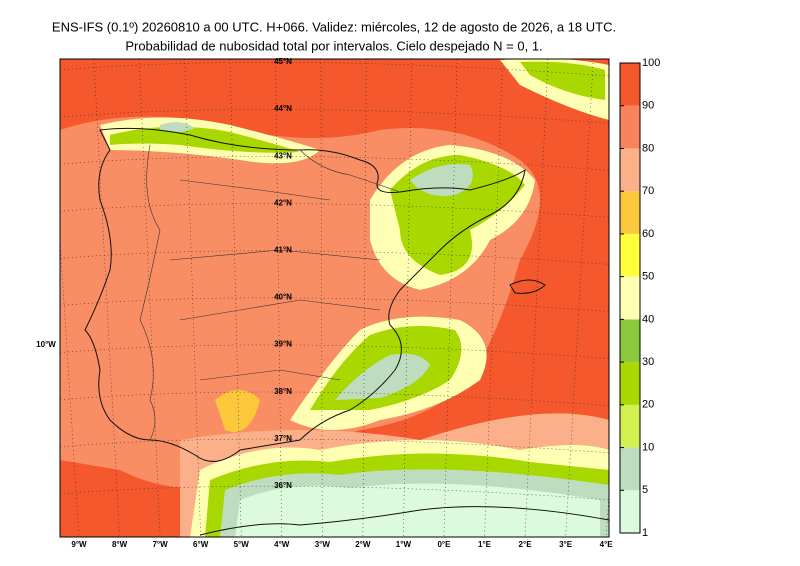 The image size is (800, 566). What do you see at coordinates (46, 344) in the screenshot?
I see `lon-label: 10°W` at bounding box center [46, 344].